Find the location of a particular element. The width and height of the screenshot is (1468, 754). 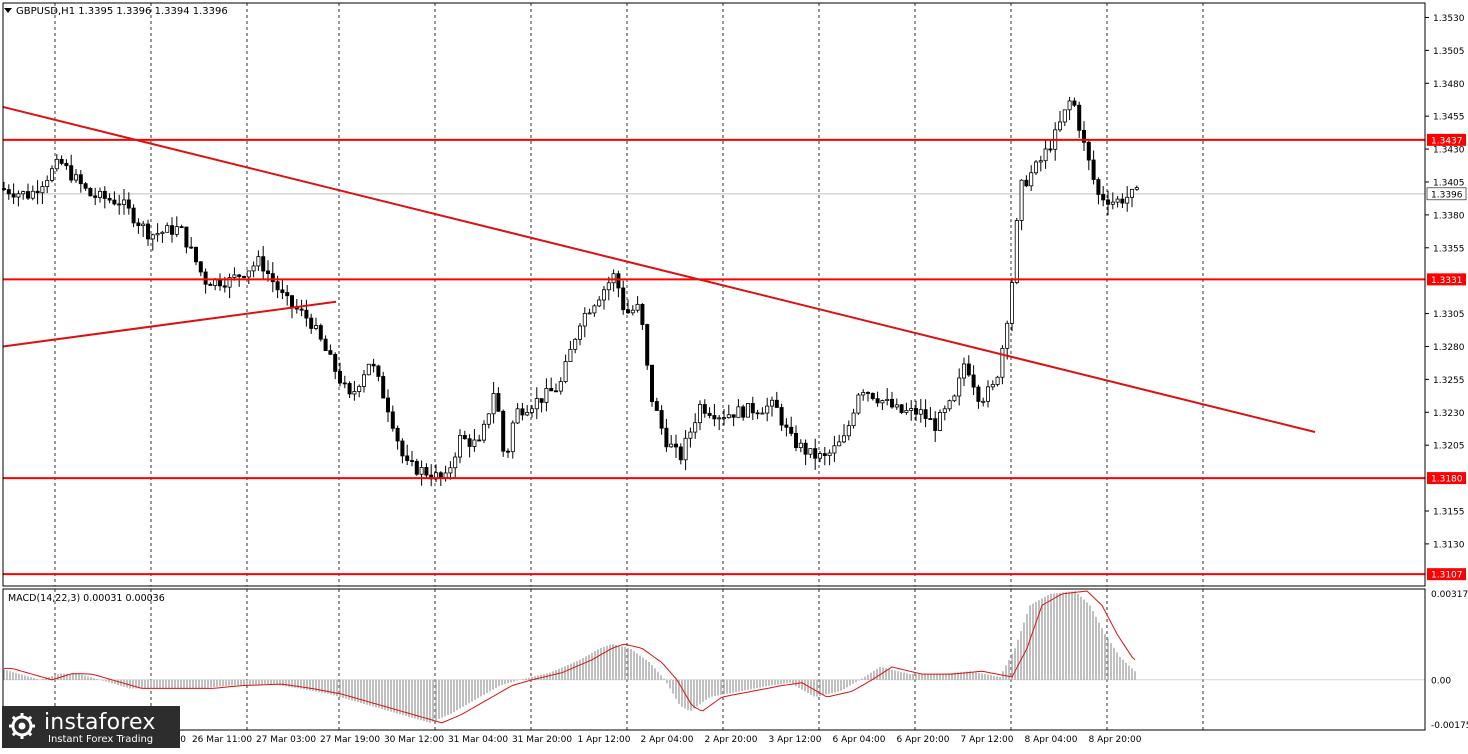

macd-panel is located at coordinates (569, 657).